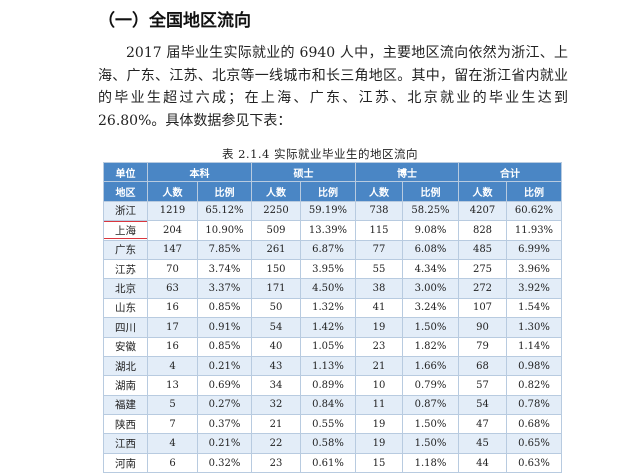  Describe the element at coordinates (482, 249) in the screenshot. I see `count-cell: 485` at that location.